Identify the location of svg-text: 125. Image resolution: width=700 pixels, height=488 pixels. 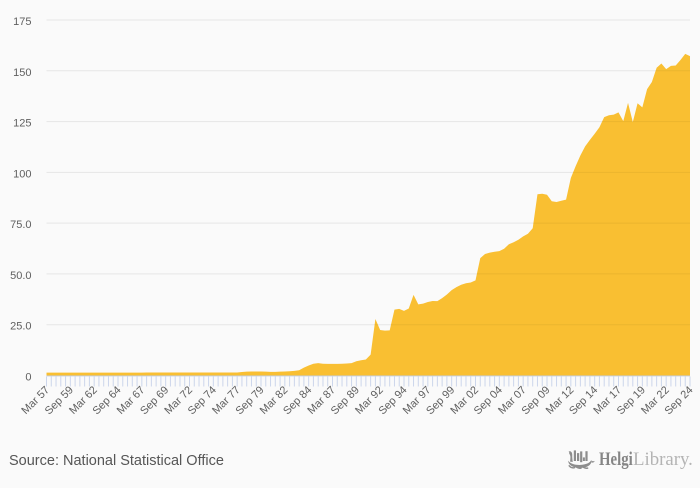
(22, 124).